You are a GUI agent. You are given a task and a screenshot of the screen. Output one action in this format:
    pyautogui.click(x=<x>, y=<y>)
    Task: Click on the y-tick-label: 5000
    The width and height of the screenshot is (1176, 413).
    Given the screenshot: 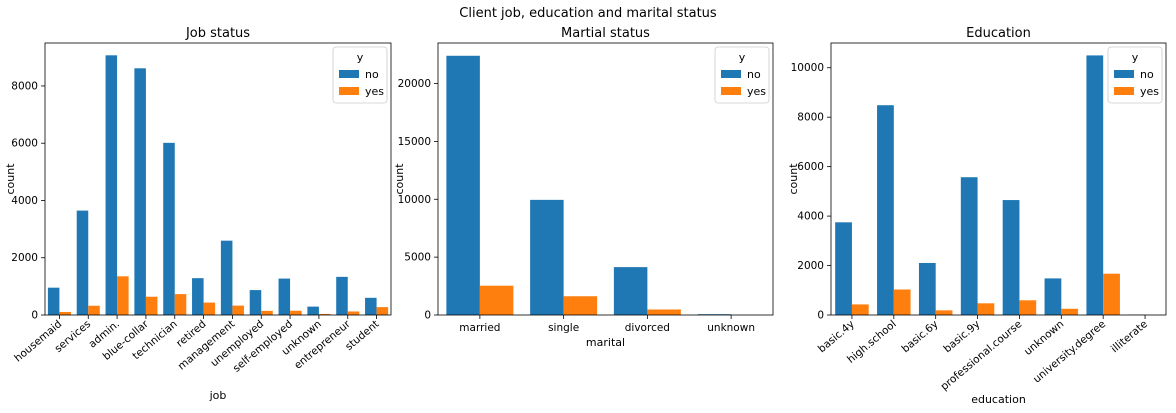 What is the action you would take?
    pyautogui.click(x=417, y=258)
    